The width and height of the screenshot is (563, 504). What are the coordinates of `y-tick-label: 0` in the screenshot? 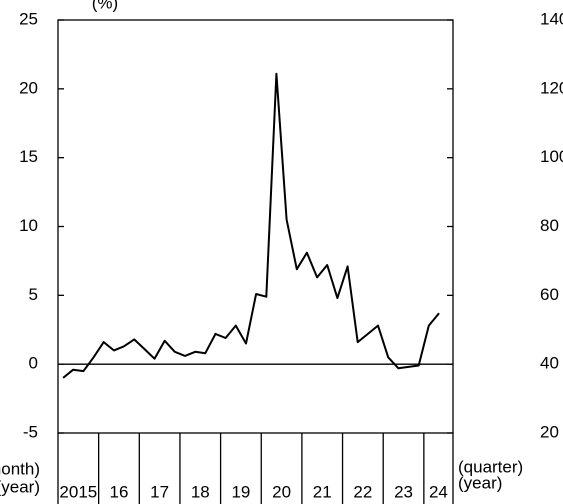 It's located at (33, 363).